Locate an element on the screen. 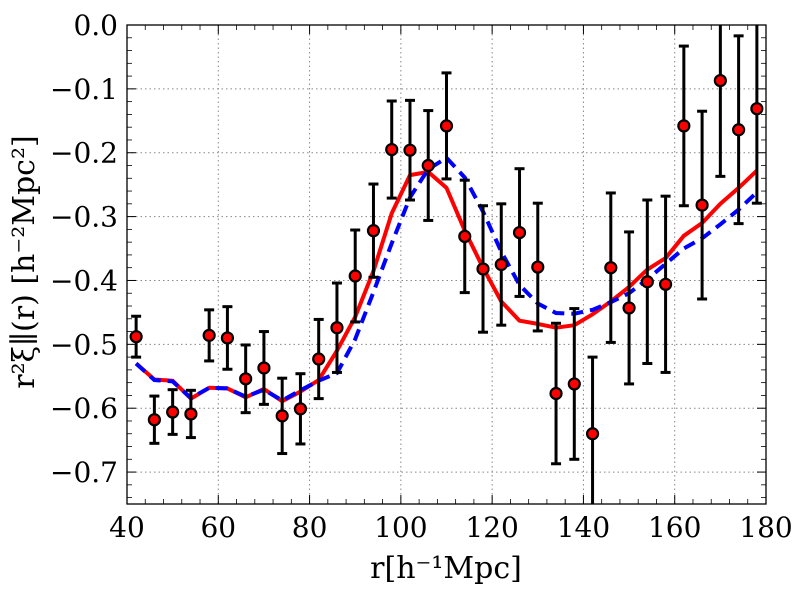  y-tick-label: −0.6 is located at coordinates (84, 408).